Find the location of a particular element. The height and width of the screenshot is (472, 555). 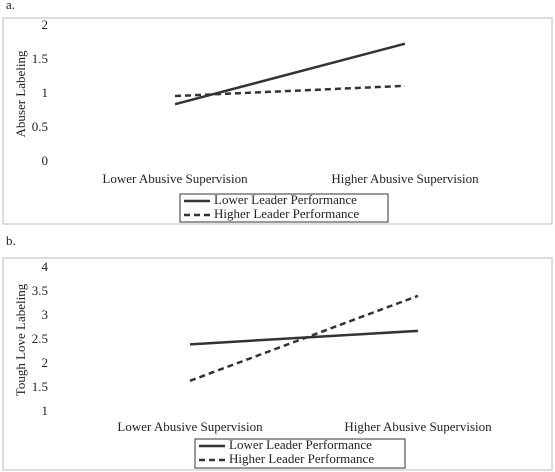

y-tick-label: 0.5 is located at coordinates (40, 126).